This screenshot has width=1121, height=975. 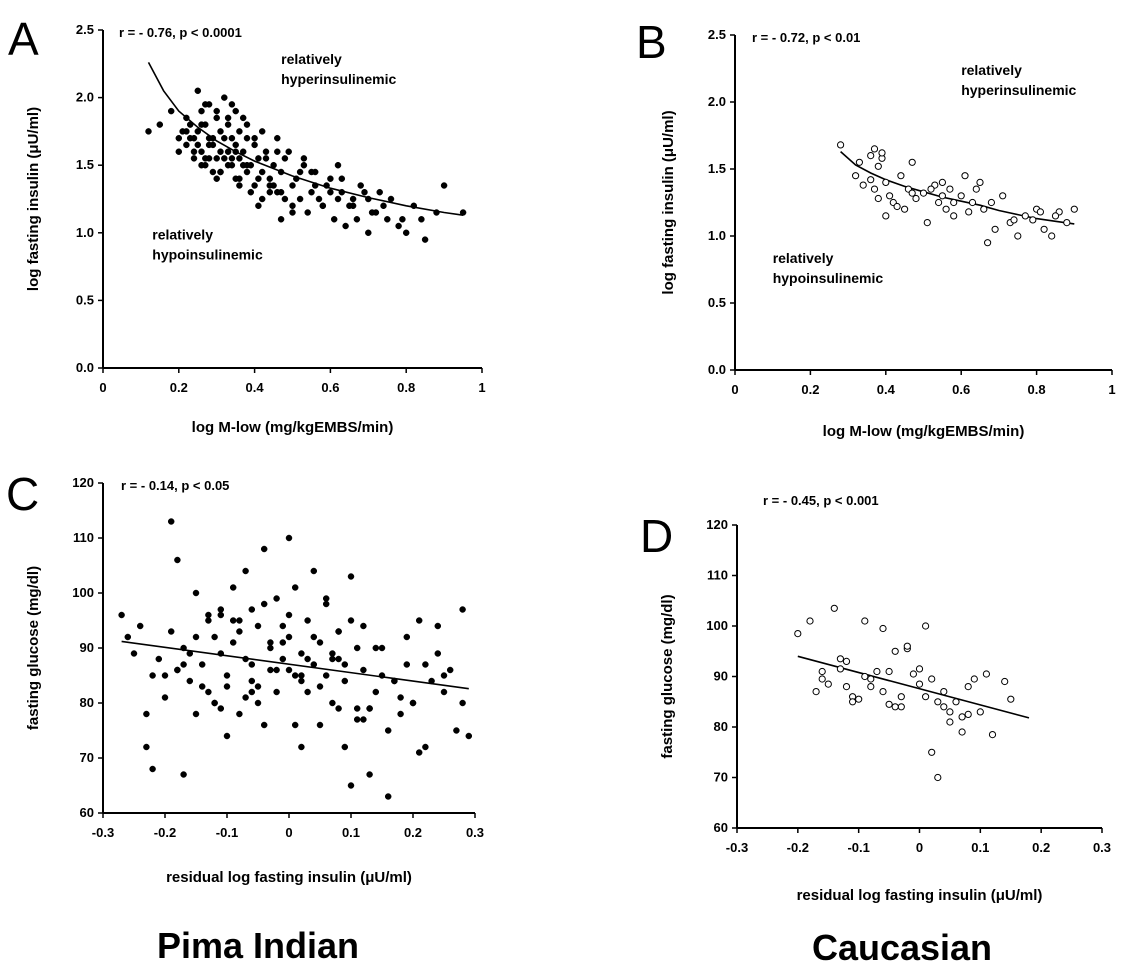 What do you see at coordinates (22, 494) in the screenshot?
I see `panel-letter: C` at bounding box center [22, 494].